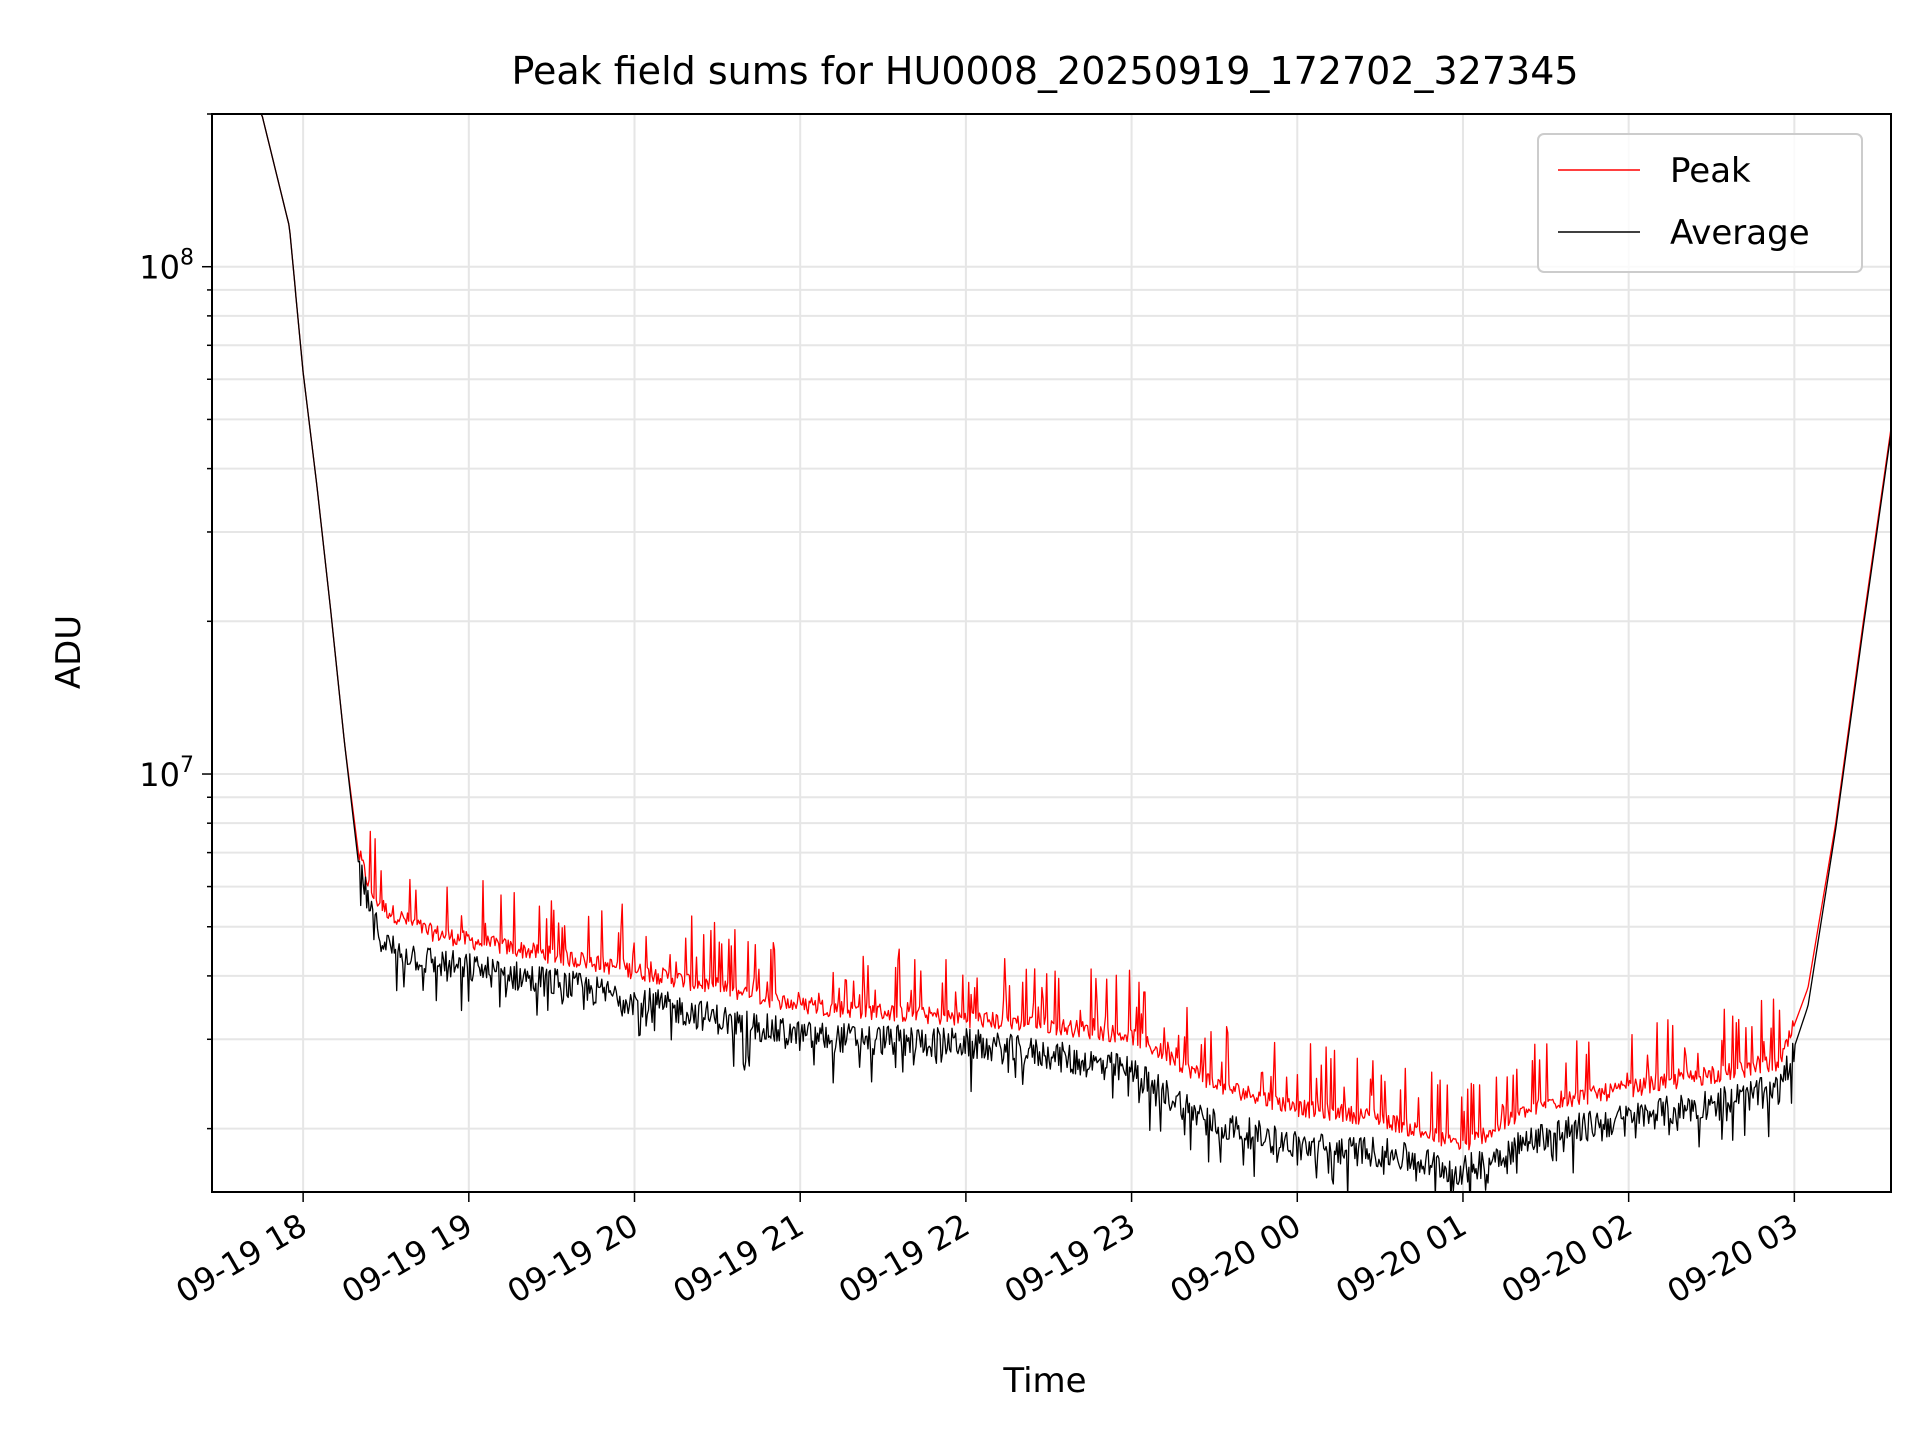 This screenshot has height=1444, width=1920. Describe the element at coordinates (187, 765) in the screenshot. I see `y-tick-exponent: 7` at that location.